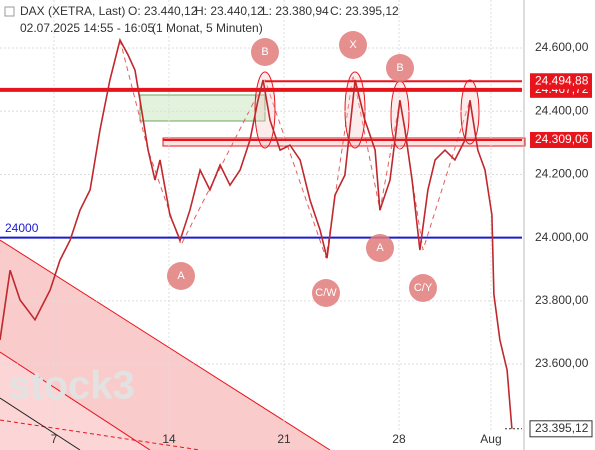  I want to click on date-range: 02.07.2025 14:55 - 16:05, so click(87, 28).